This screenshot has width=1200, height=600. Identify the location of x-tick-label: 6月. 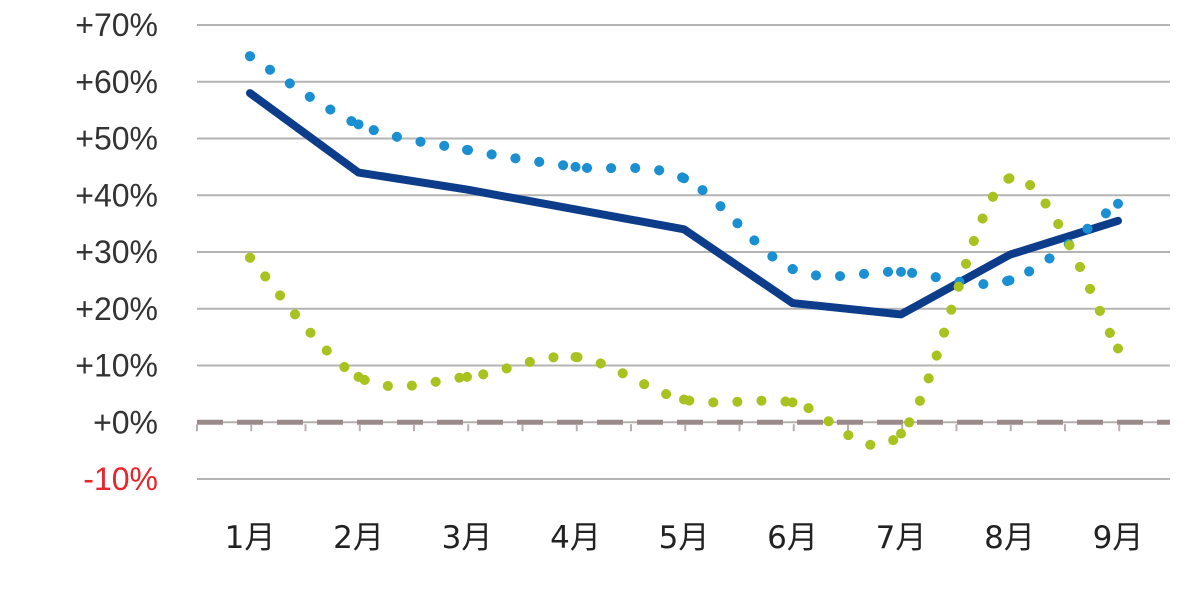
(792, 538).